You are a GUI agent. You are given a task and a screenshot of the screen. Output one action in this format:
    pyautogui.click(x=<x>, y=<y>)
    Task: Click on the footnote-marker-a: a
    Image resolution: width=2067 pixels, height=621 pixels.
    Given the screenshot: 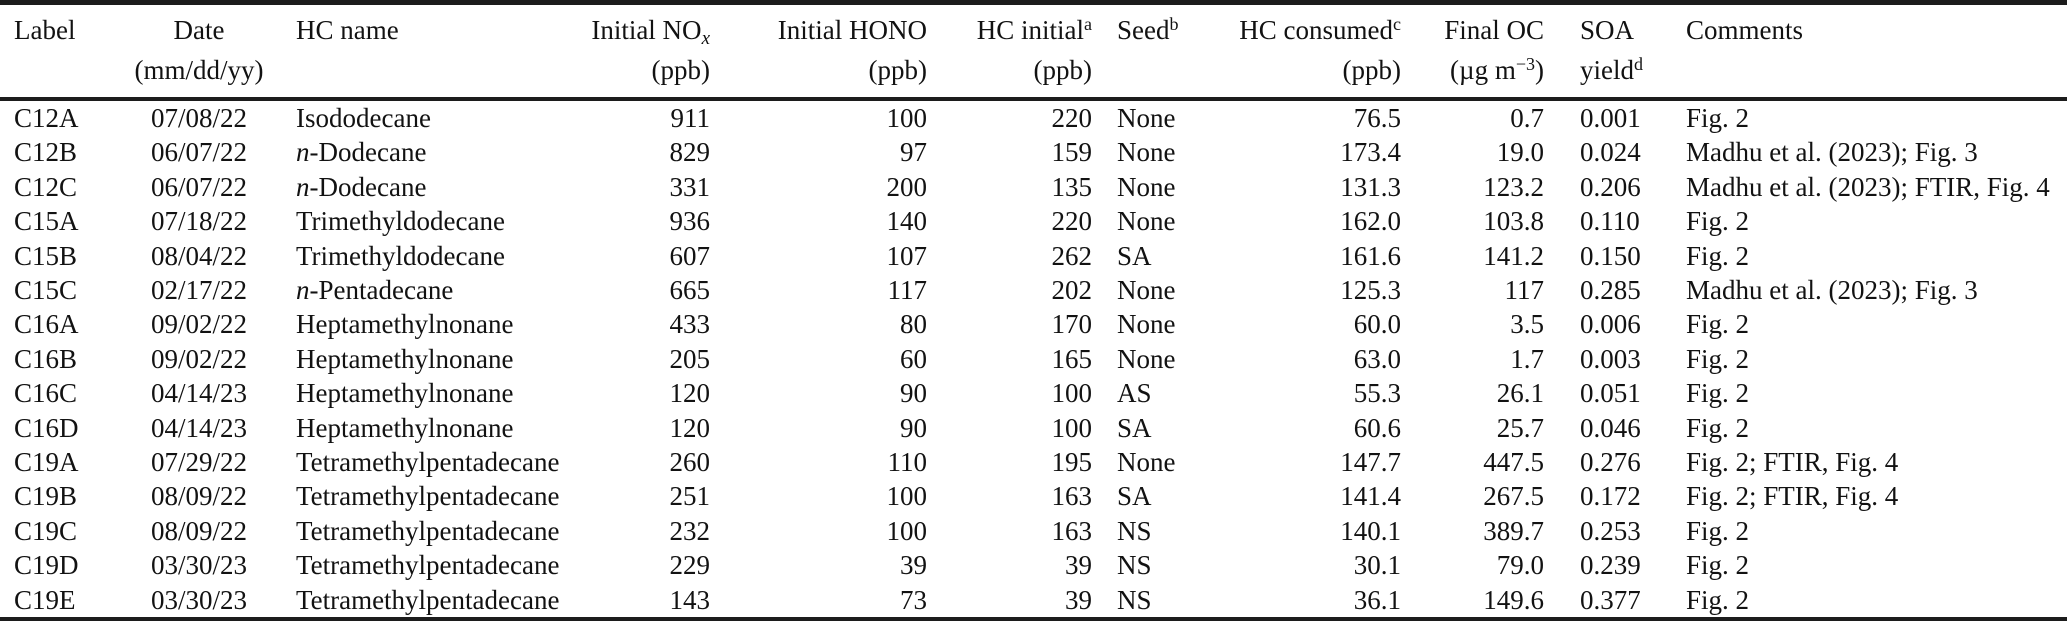 What is the action you would take?
    pyautogui.click(x=1088, y=24)
    